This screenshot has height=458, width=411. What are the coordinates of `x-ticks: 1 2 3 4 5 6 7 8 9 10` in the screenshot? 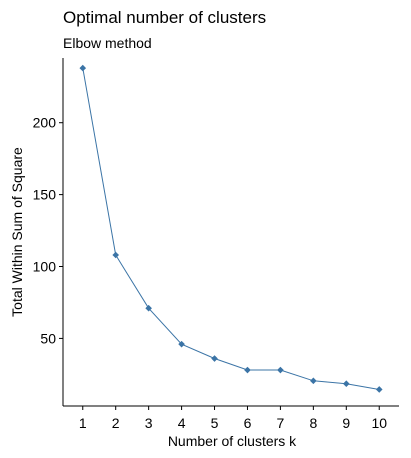 It's located at (233, 418).